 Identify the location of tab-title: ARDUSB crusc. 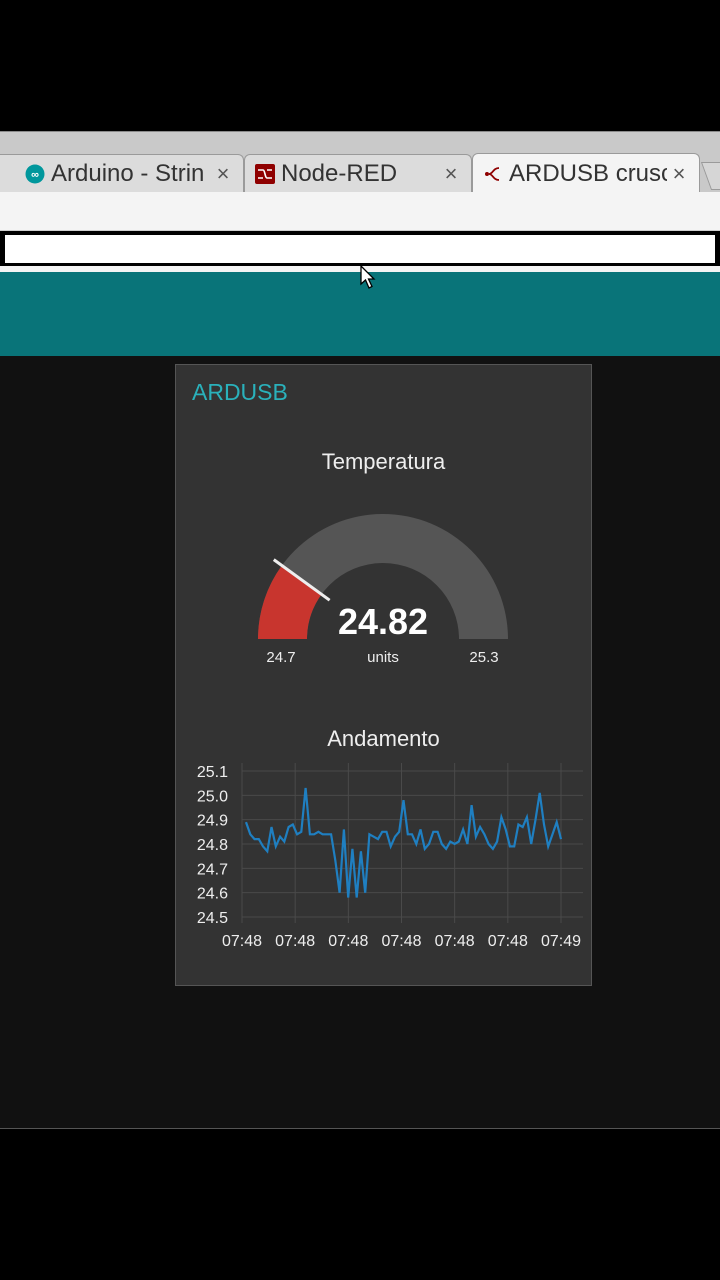
(588, 173).